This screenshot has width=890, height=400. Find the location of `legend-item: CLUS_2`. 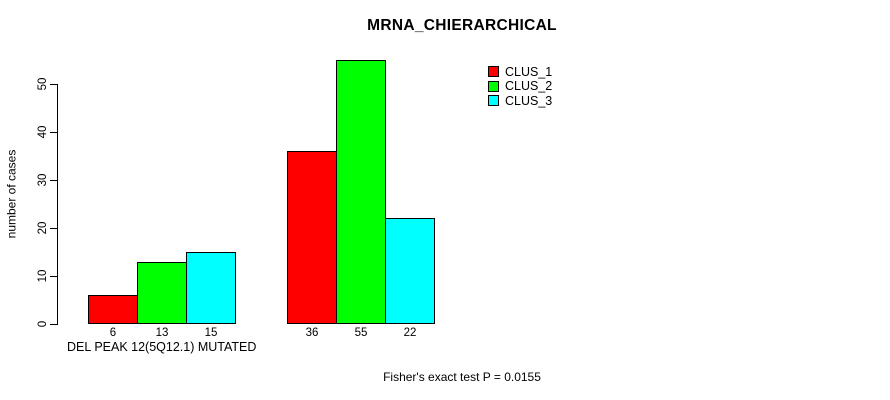

legend-item: CLUS_2 is located at coordinates (520, 86).